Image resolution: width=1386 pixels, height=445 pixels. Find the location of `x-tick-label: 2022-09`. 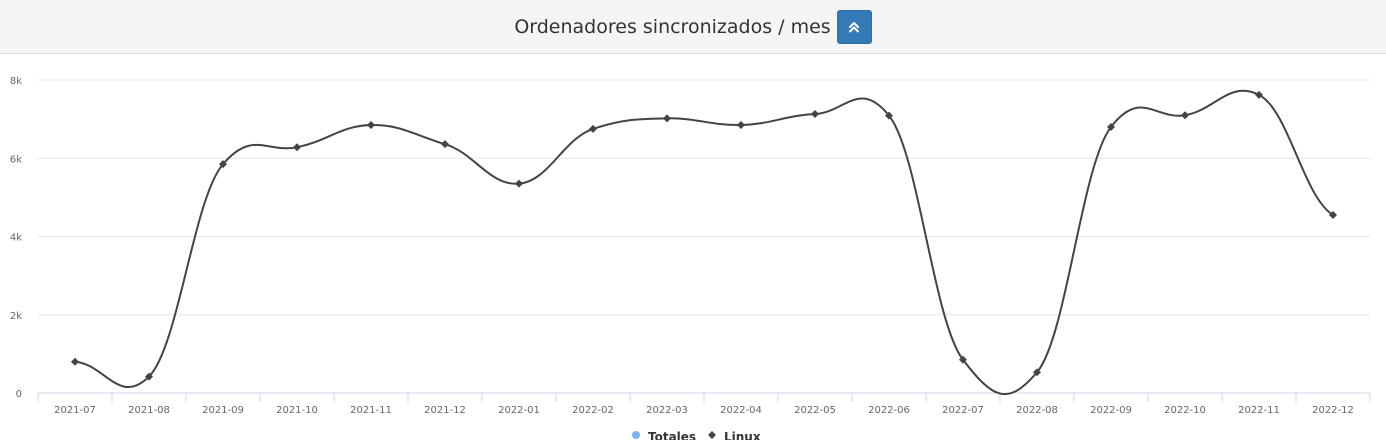

x-tick-label: 2022-09 is located at coordinates (1111, 410).